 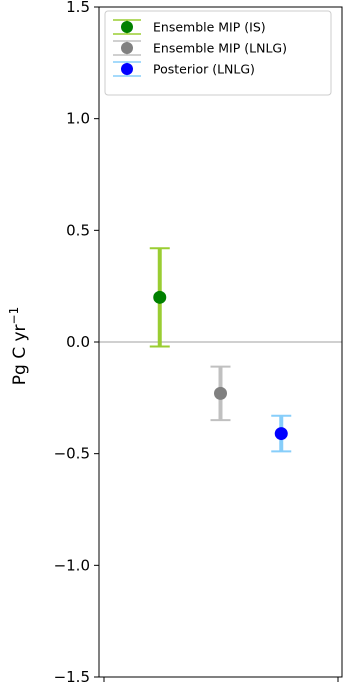 I want to click on y-tick-label: −0.5, so click(x=72, y=454).